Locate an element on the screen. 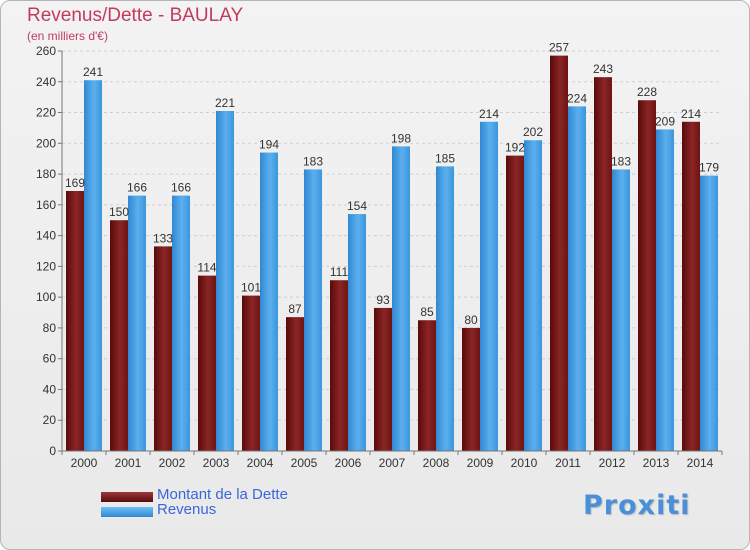  legend-label-dette: Montant de la Dette is located at coordinates (222, 494).